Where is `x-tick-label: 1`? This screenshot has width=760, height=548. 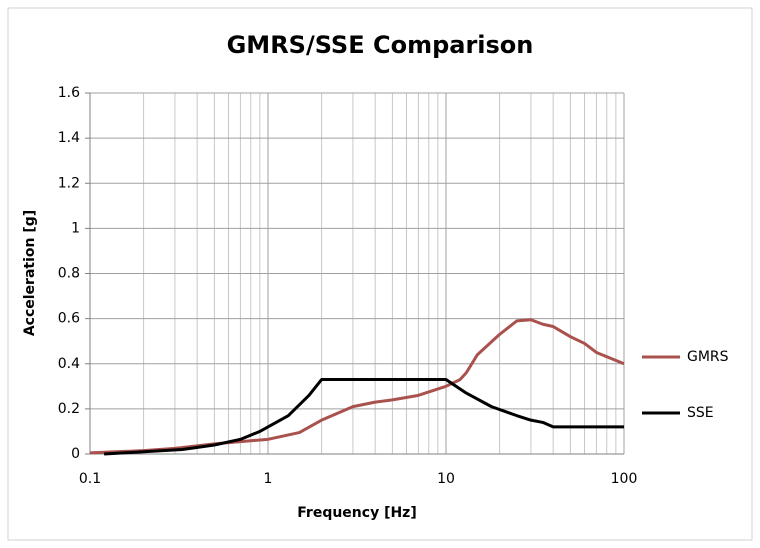 x-tick-label: 1 is located at coordinates (268, 479).